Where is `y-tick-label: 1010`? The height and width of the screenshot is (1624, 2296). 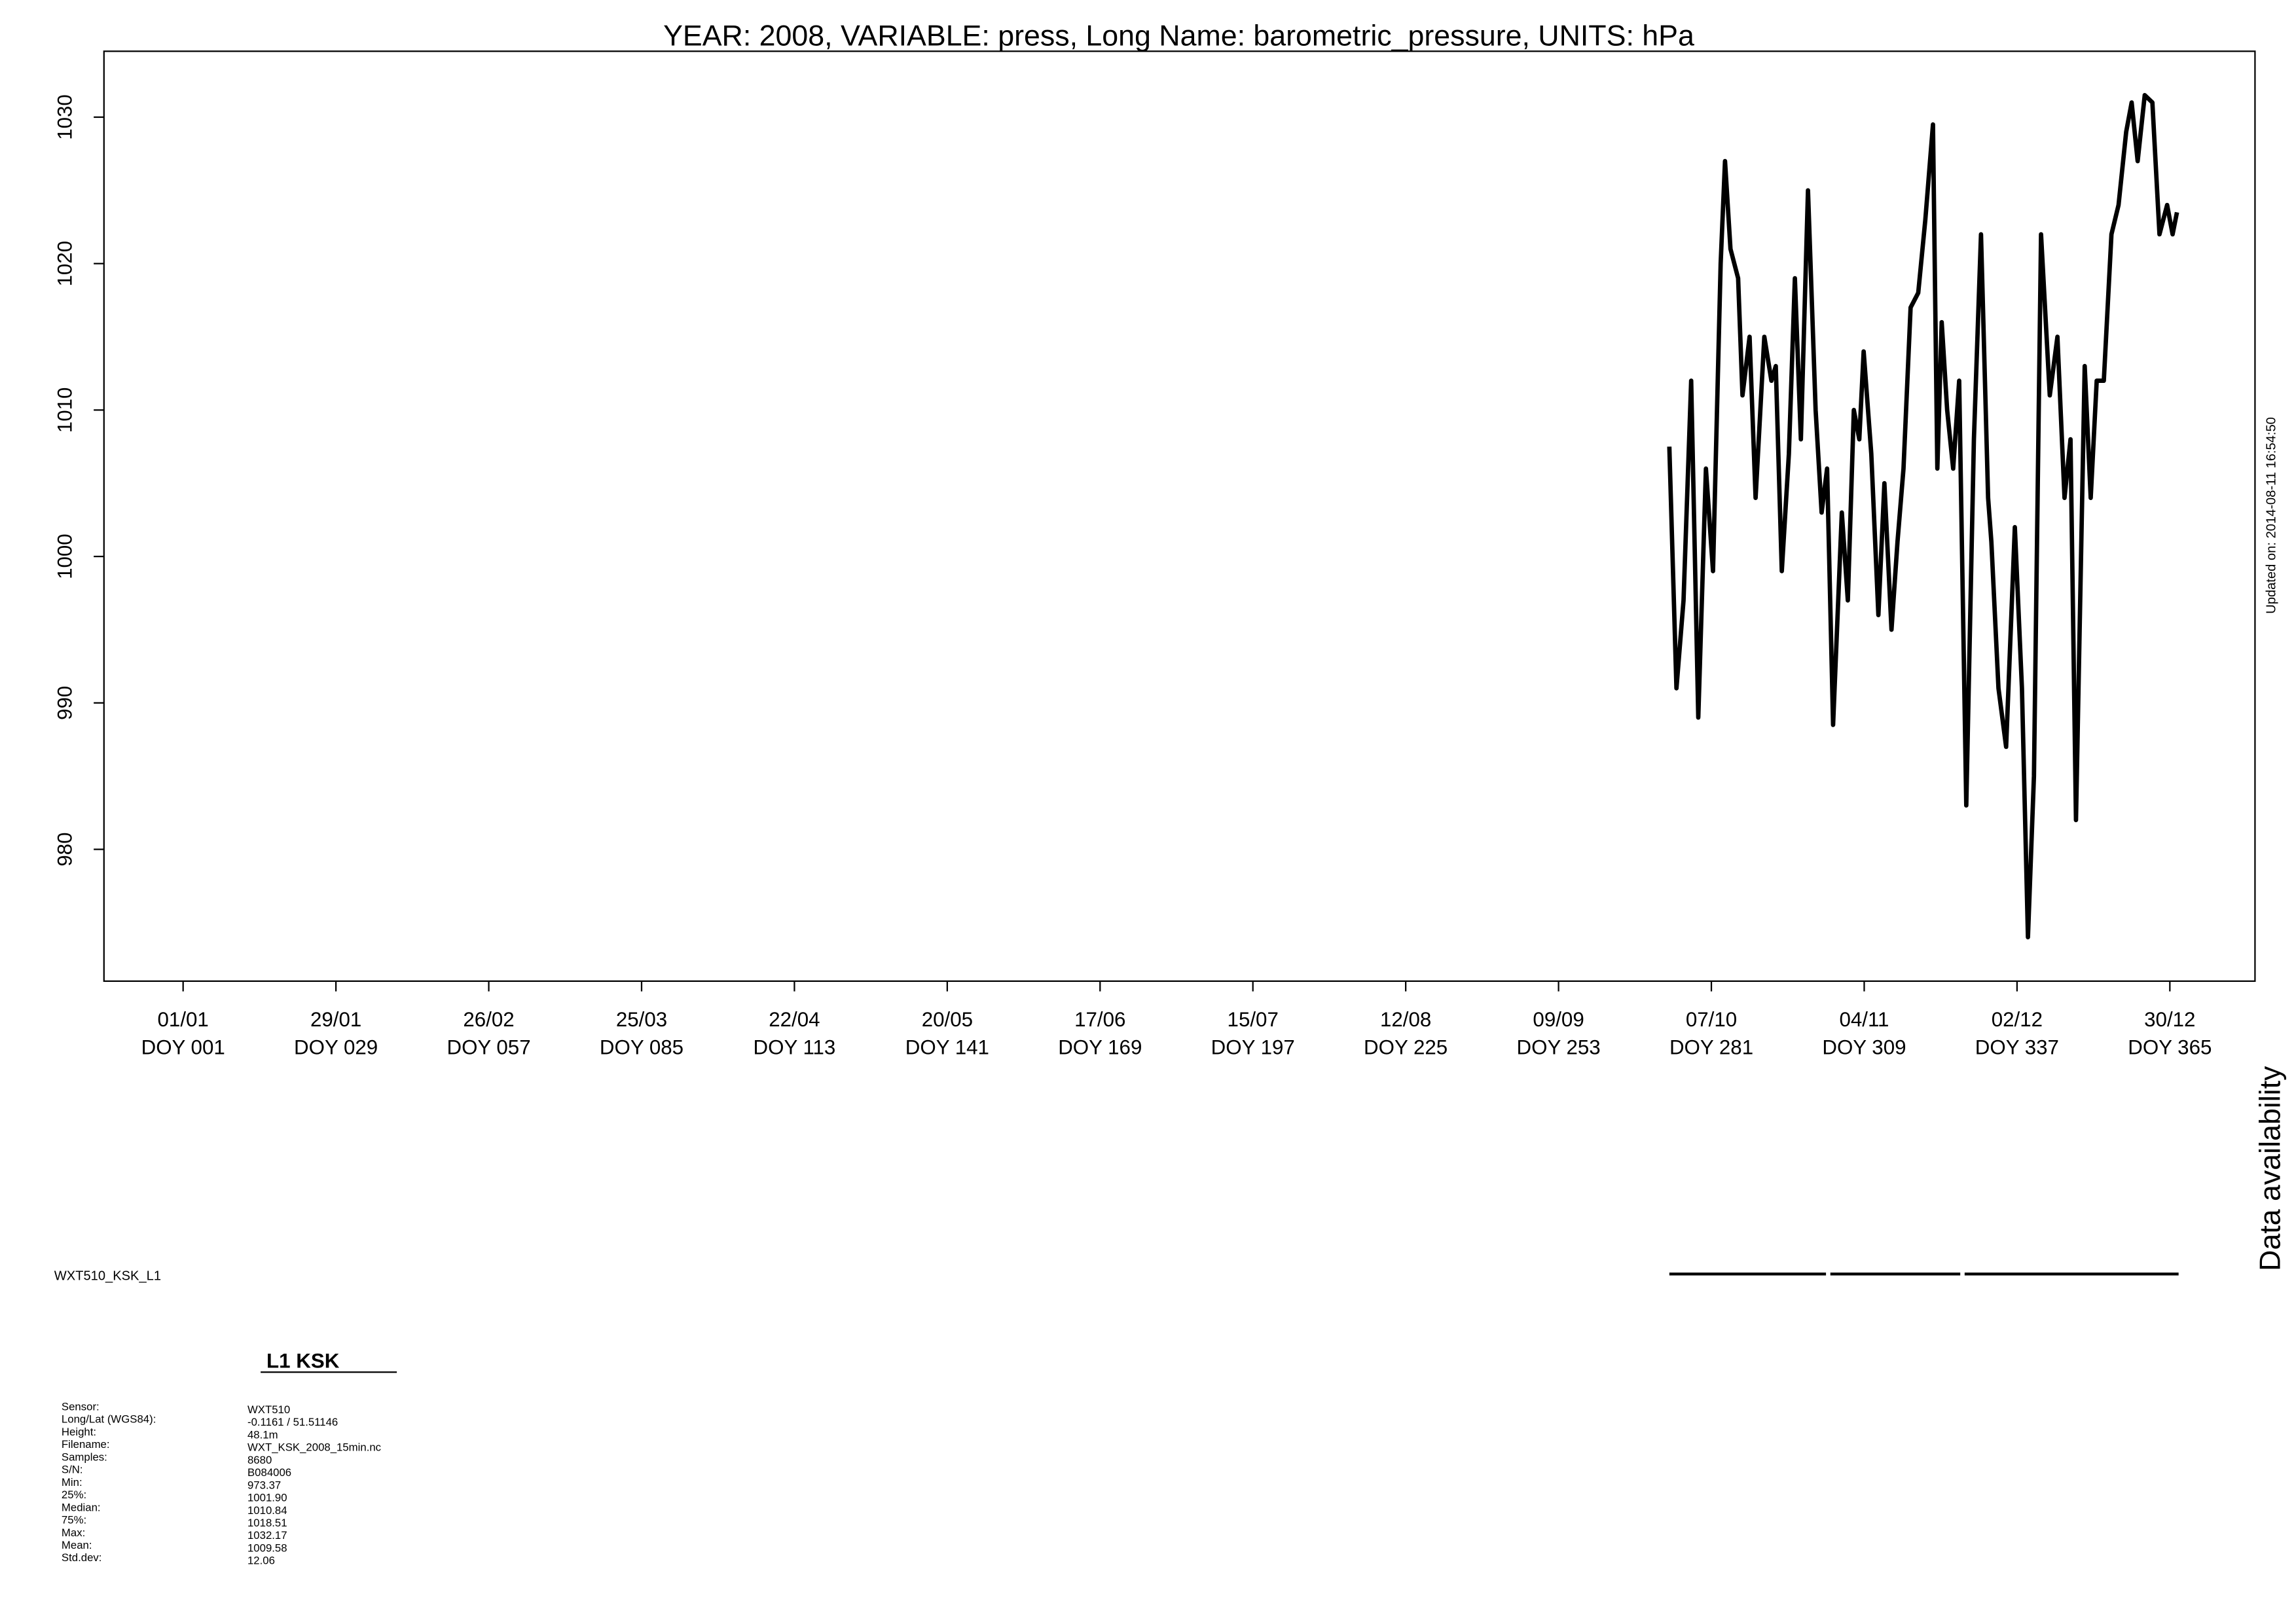 y-tick-label: 1010 is located at coordinates (65, 410).